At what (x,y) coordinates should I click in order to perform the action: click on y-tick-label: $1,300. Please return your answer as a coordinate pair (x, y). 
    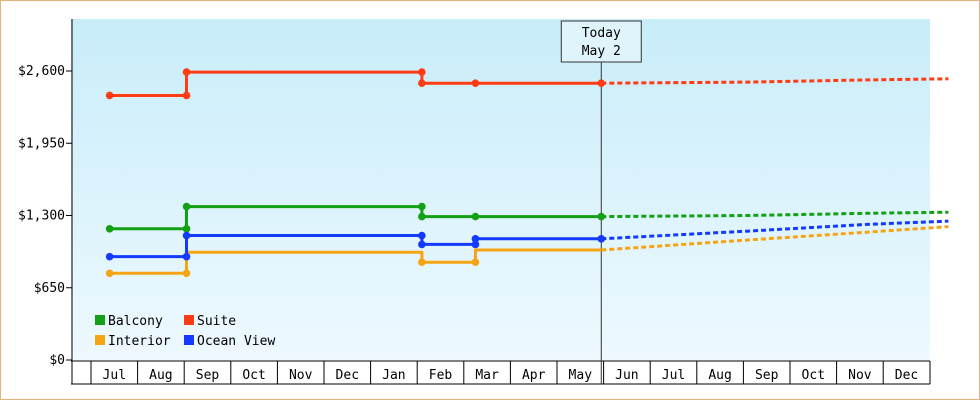
    Looking at the image, I should click on (41, 216).